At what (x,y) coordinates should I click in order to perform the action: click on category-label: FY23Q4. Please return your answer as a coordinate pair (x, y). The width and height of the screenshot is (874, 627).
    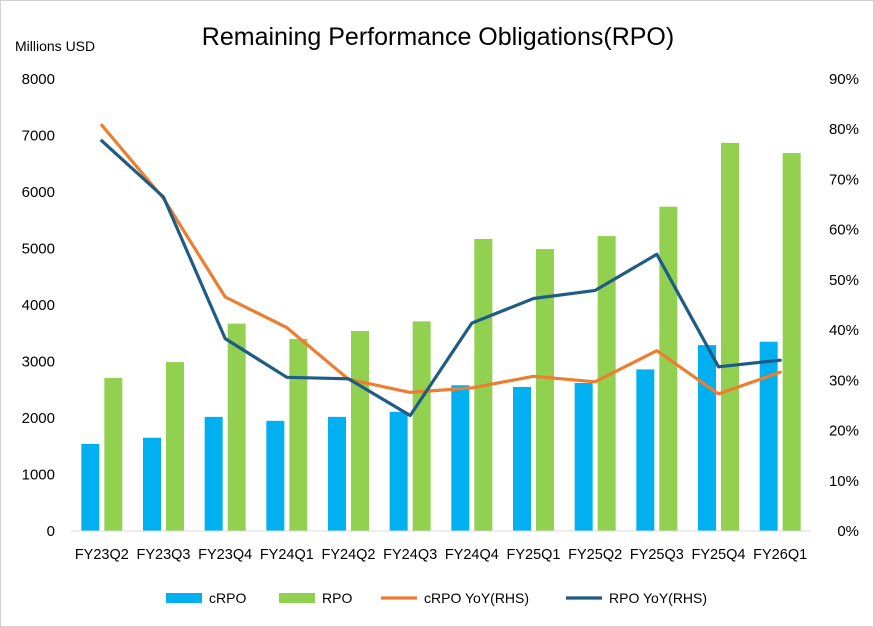
    Looking at the image, I should click on (225, 555).